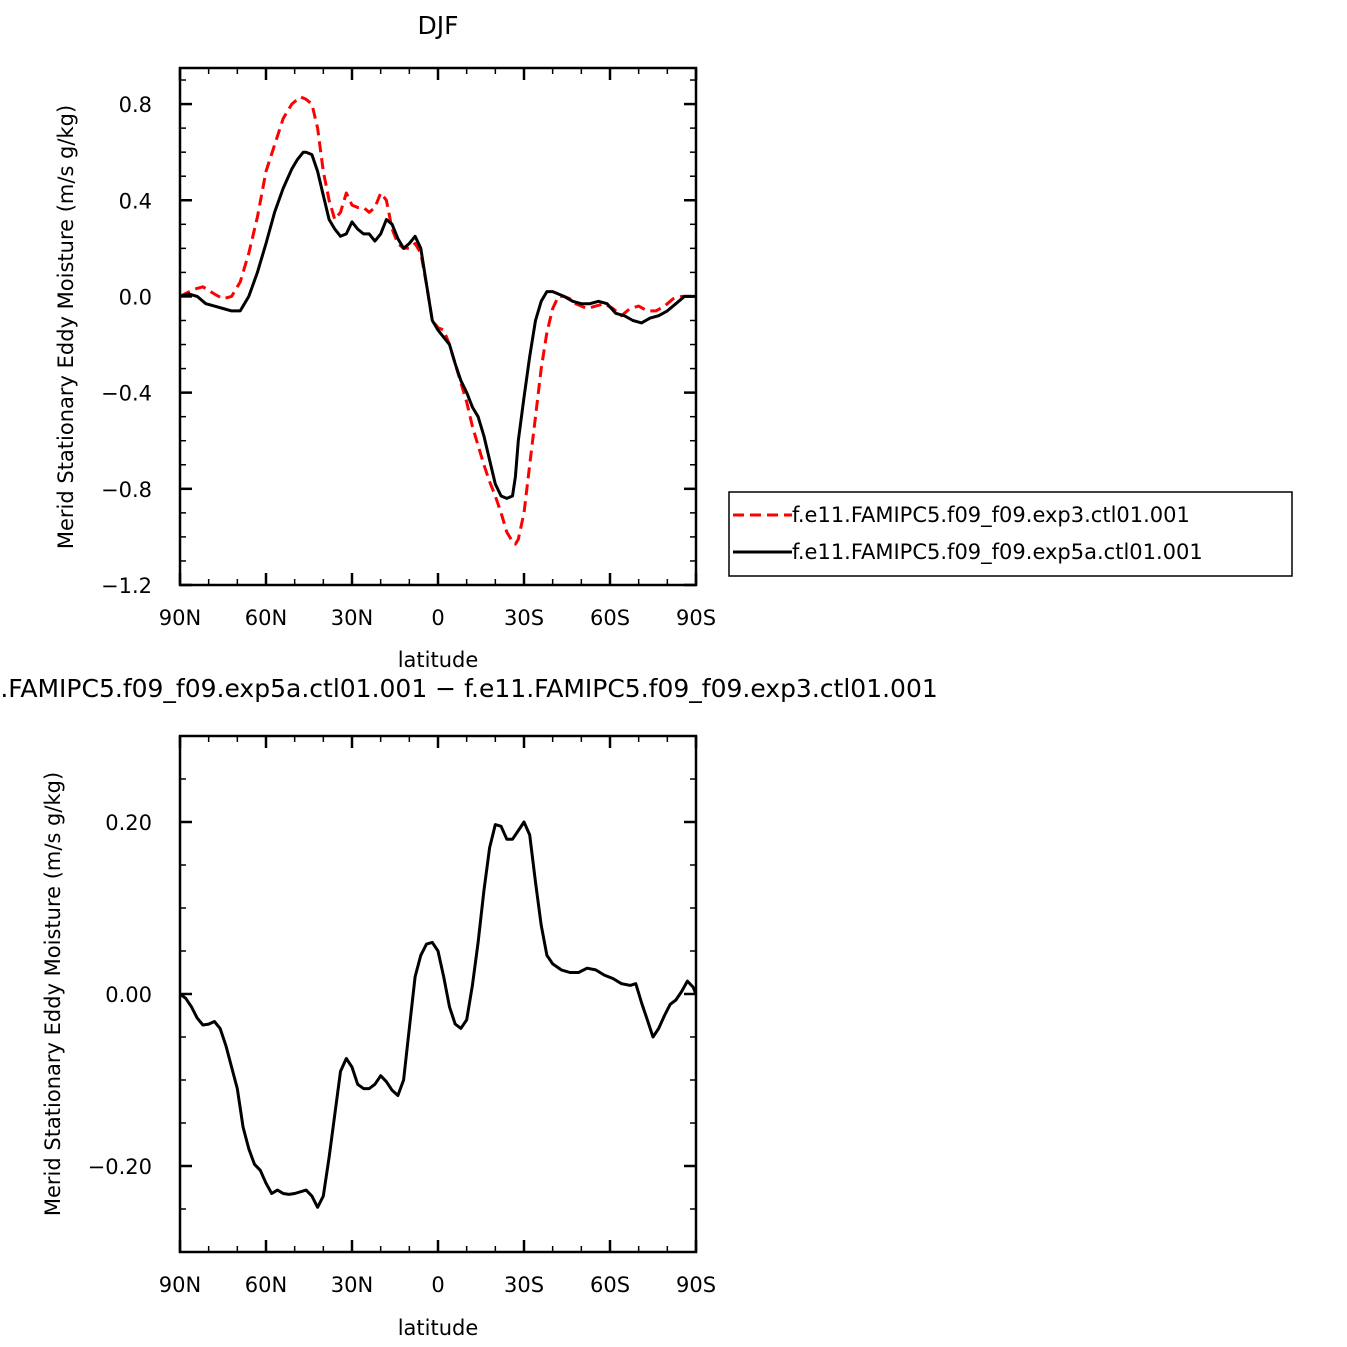  I want to click on axis-ticks, so click(438, 994).